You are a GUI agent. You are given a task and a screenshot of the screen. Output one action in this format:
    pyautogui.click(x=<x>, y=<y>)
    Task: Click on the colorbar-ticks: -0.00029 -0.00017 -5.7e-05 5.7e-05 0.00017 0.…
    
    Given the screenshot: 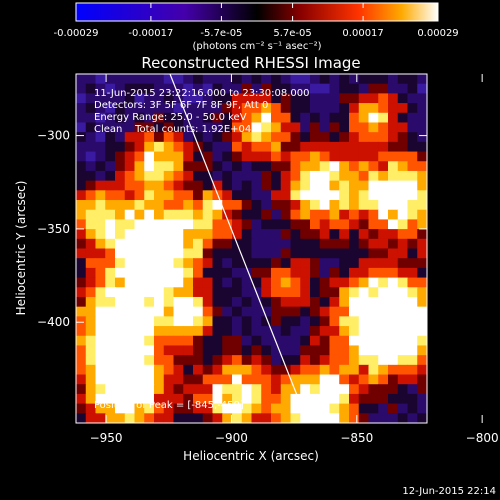 What is the action you would take?
    pyautogui.click(x=256, y=21)
    